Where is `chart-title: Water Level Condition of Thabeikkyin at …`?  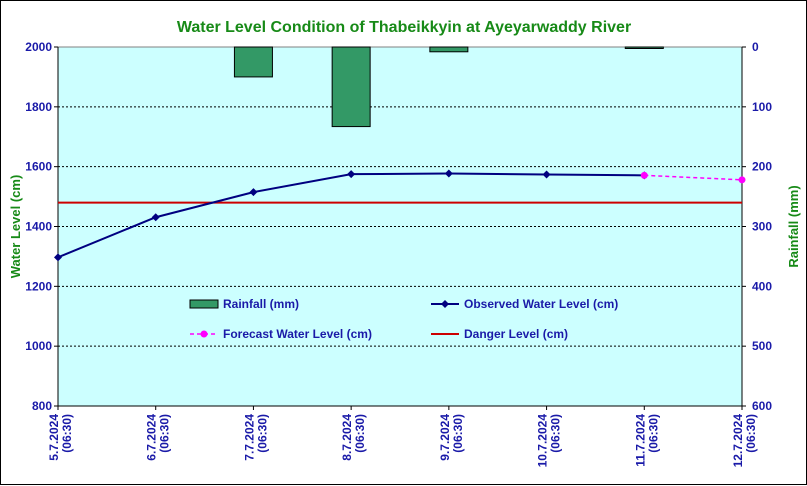 chart-title: Water Level Condition of Thabeikkyin at … is located at coordinates (404, 27).